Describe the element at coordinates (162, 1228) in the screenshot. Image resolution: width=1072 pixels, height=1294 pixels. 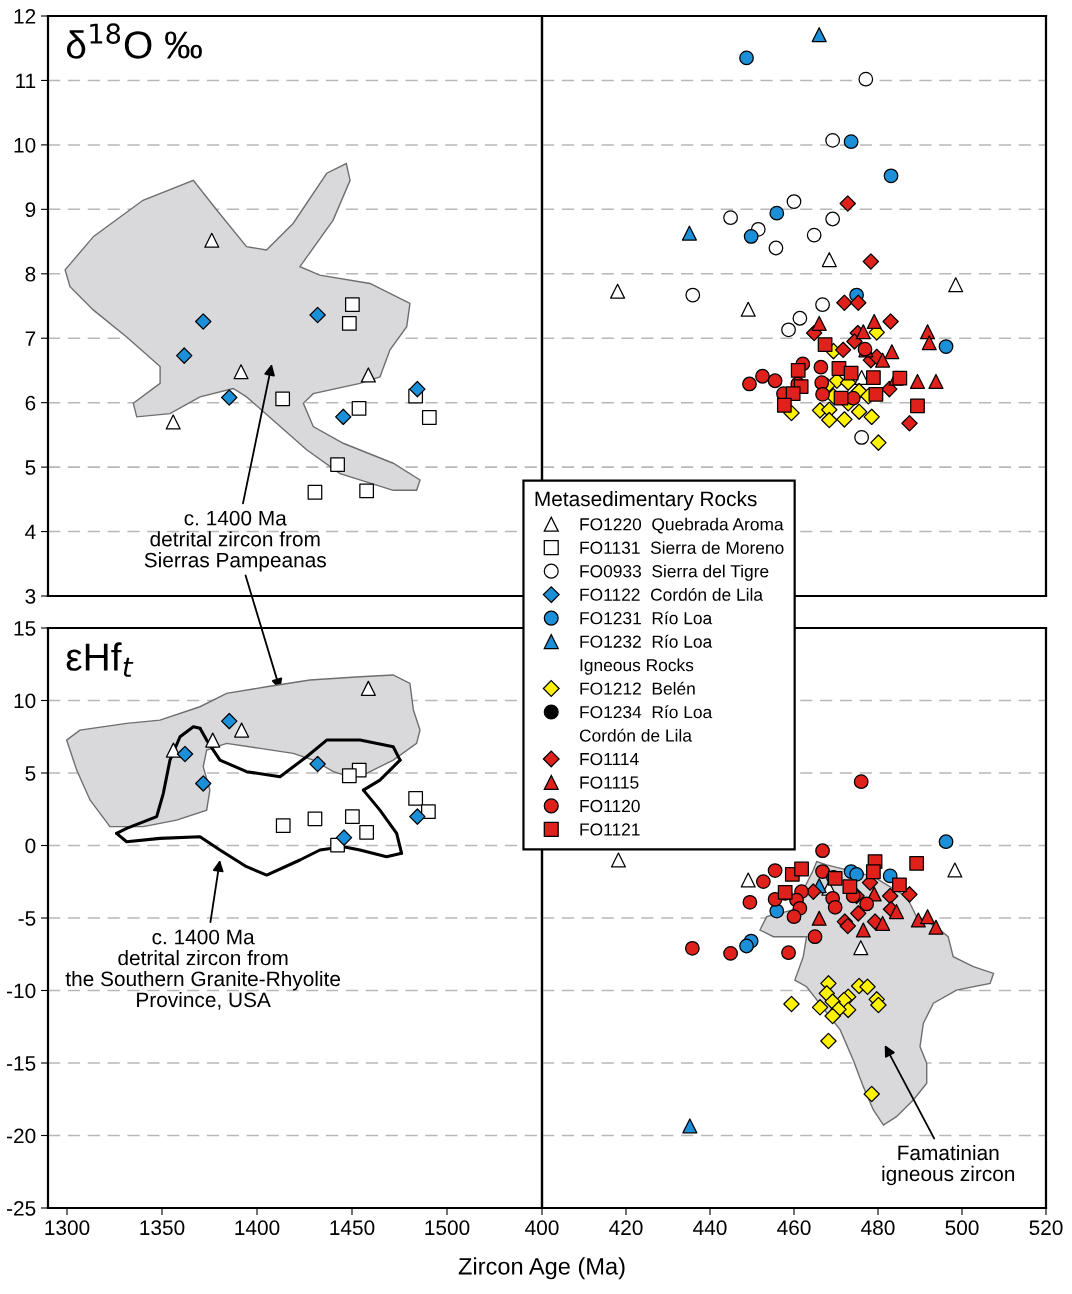
I see `x-tick-label: 1350` at that location.